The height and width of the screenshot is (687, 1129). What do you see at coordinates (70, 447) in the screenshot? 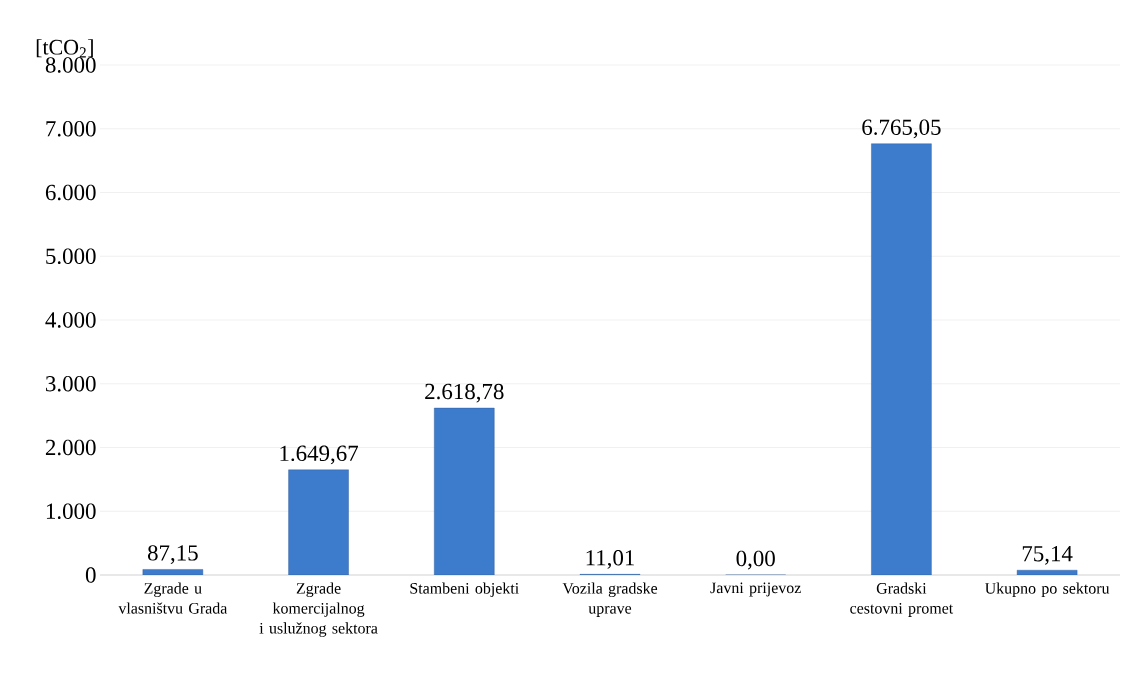
I see `y-tick-label: 2.000` at bounding box center [70, 447].